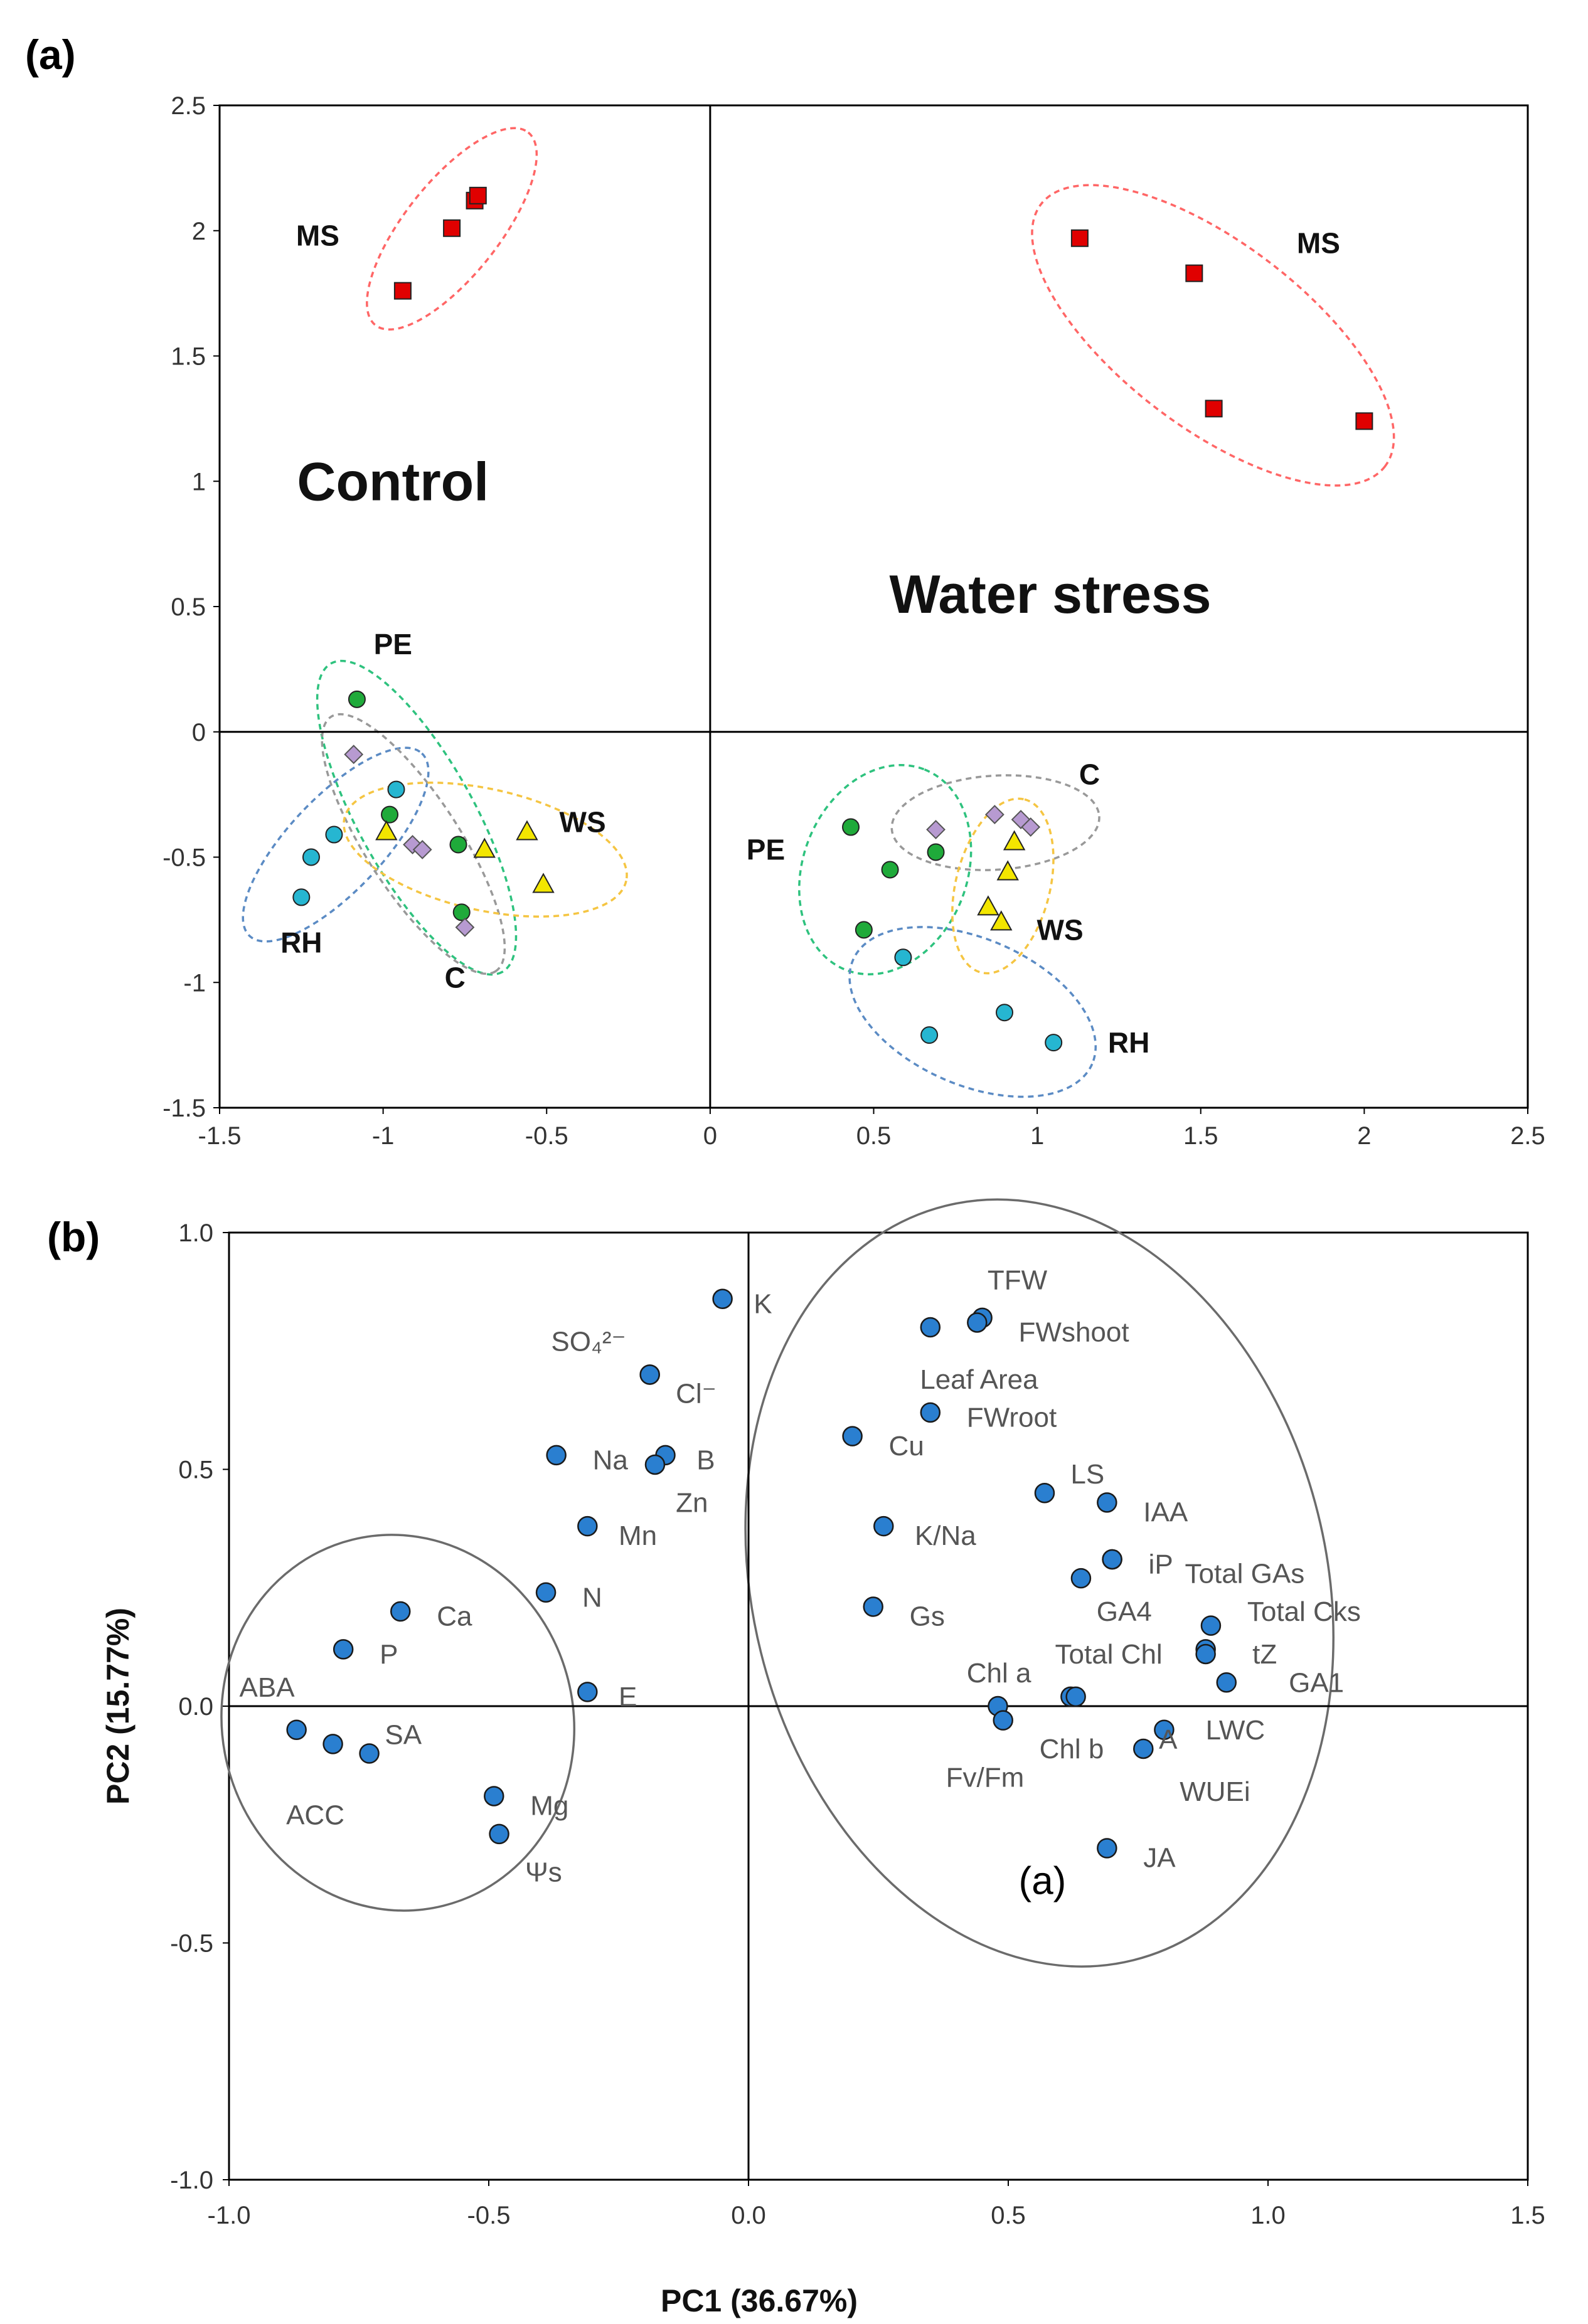 The height and width of the screenshot is (2324, 1588). Describe the element at coordinates (220, 1136) in the screenshot. I see `panel-a-x-tick-label: -1.5` at that location.